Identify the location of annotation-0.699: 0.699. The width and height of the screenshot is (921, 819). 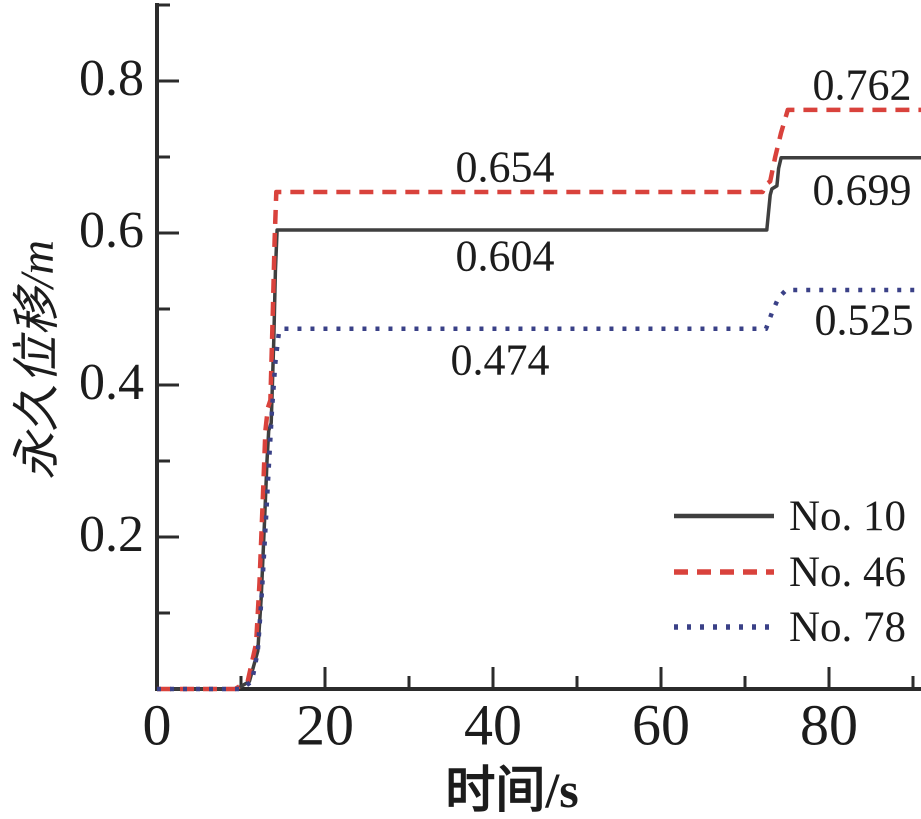
(862, 190).